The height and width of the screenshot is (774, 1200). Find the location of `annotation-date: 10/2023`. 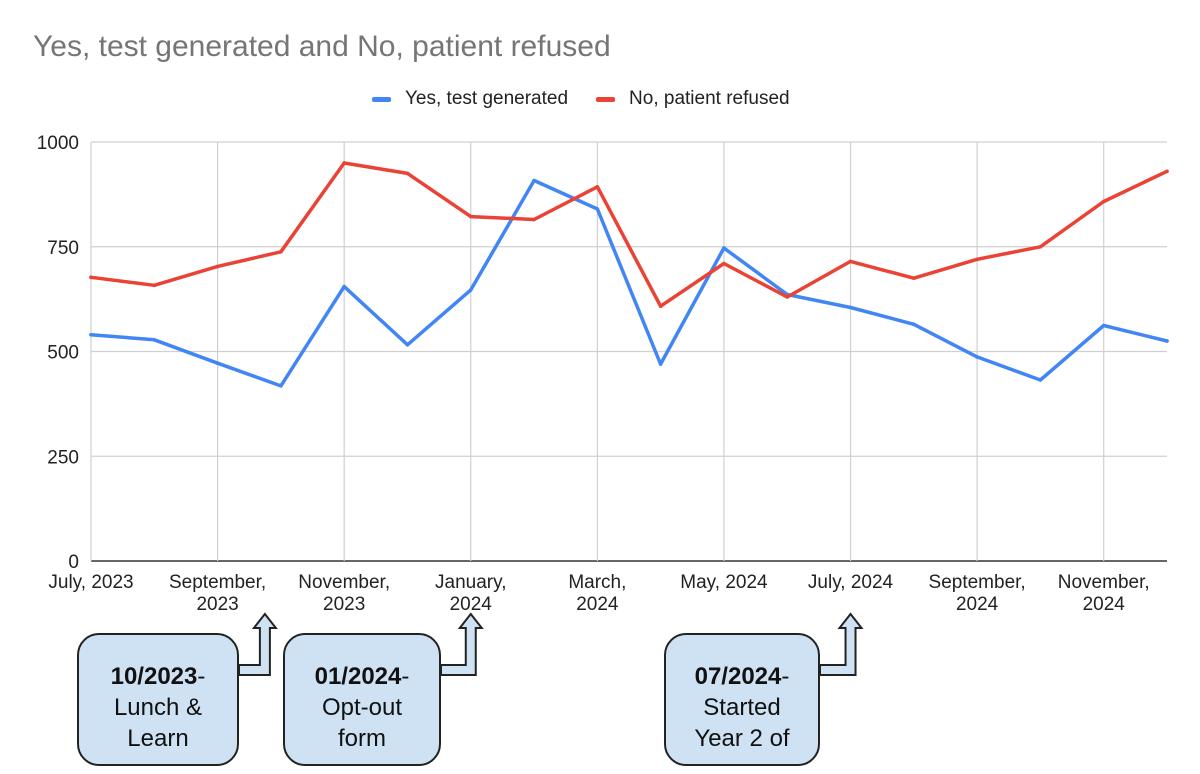

annotation-date: 10/2023 is located at coordinates (154, 676).